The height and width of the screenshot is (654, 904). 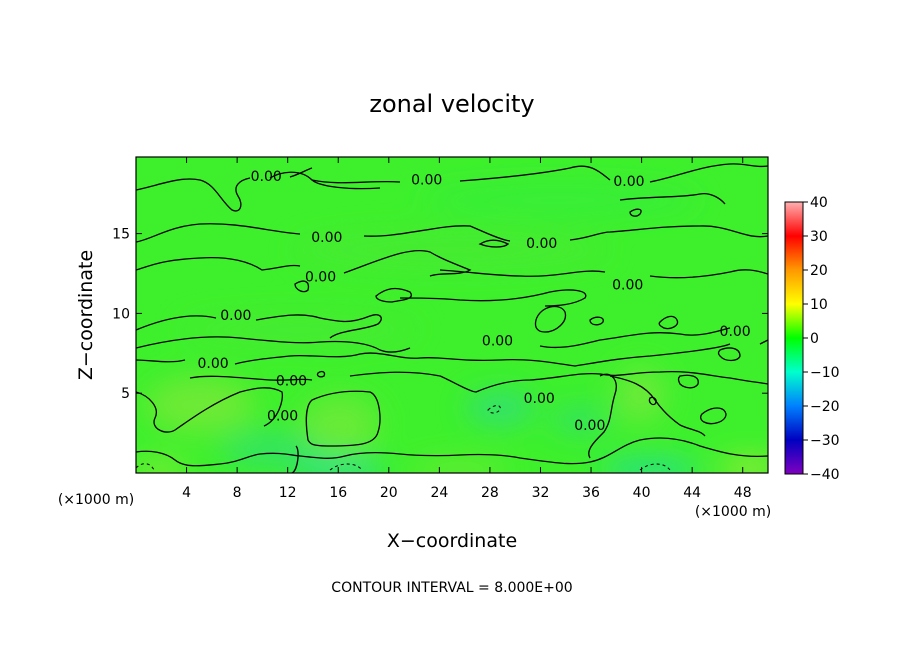 What do you see at coordinates (825, 475) in the screenshot?
I see `colorbar-tick-label: −40` at bounding box center [825, 475].